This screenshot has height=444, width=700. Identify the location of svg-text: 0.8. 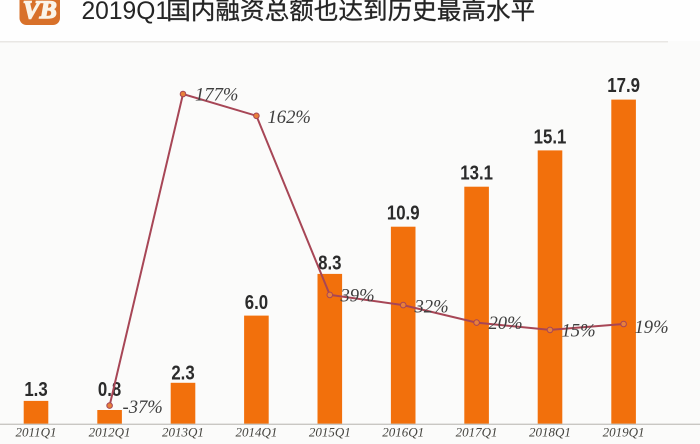
(109, 389).